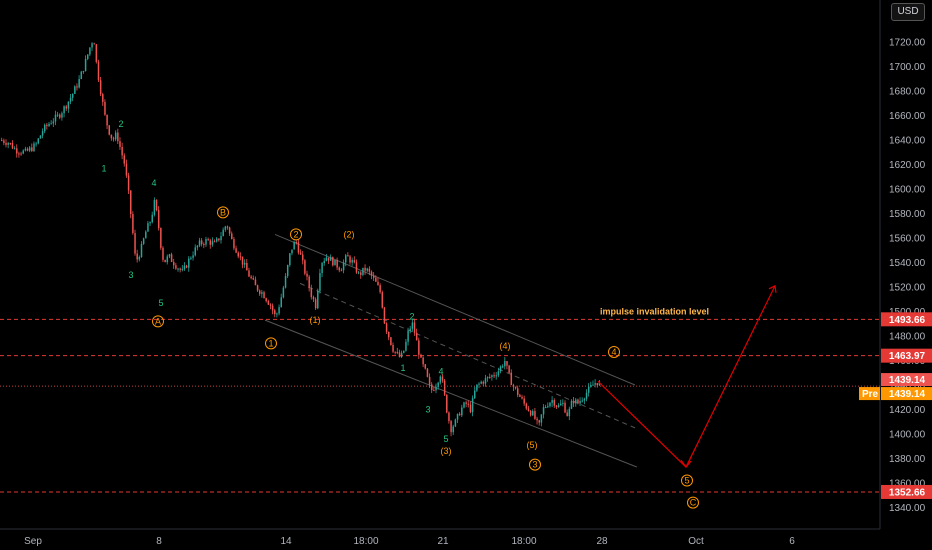 This screenshot has height=550, width=932. I want to click on wave-circle, so click(158, 321).